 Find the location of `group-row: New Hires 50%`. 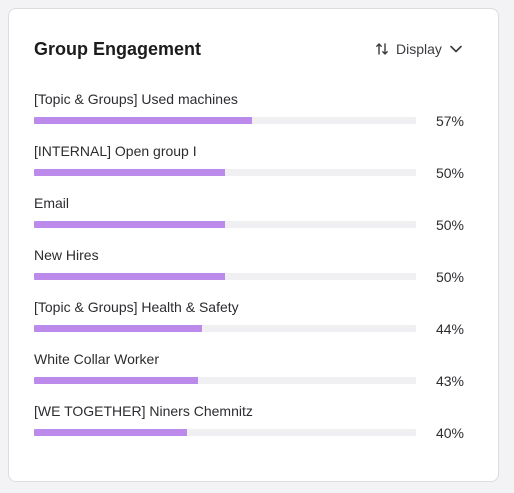

group-row: New Hires 50% is located at coordinates (254, 271).